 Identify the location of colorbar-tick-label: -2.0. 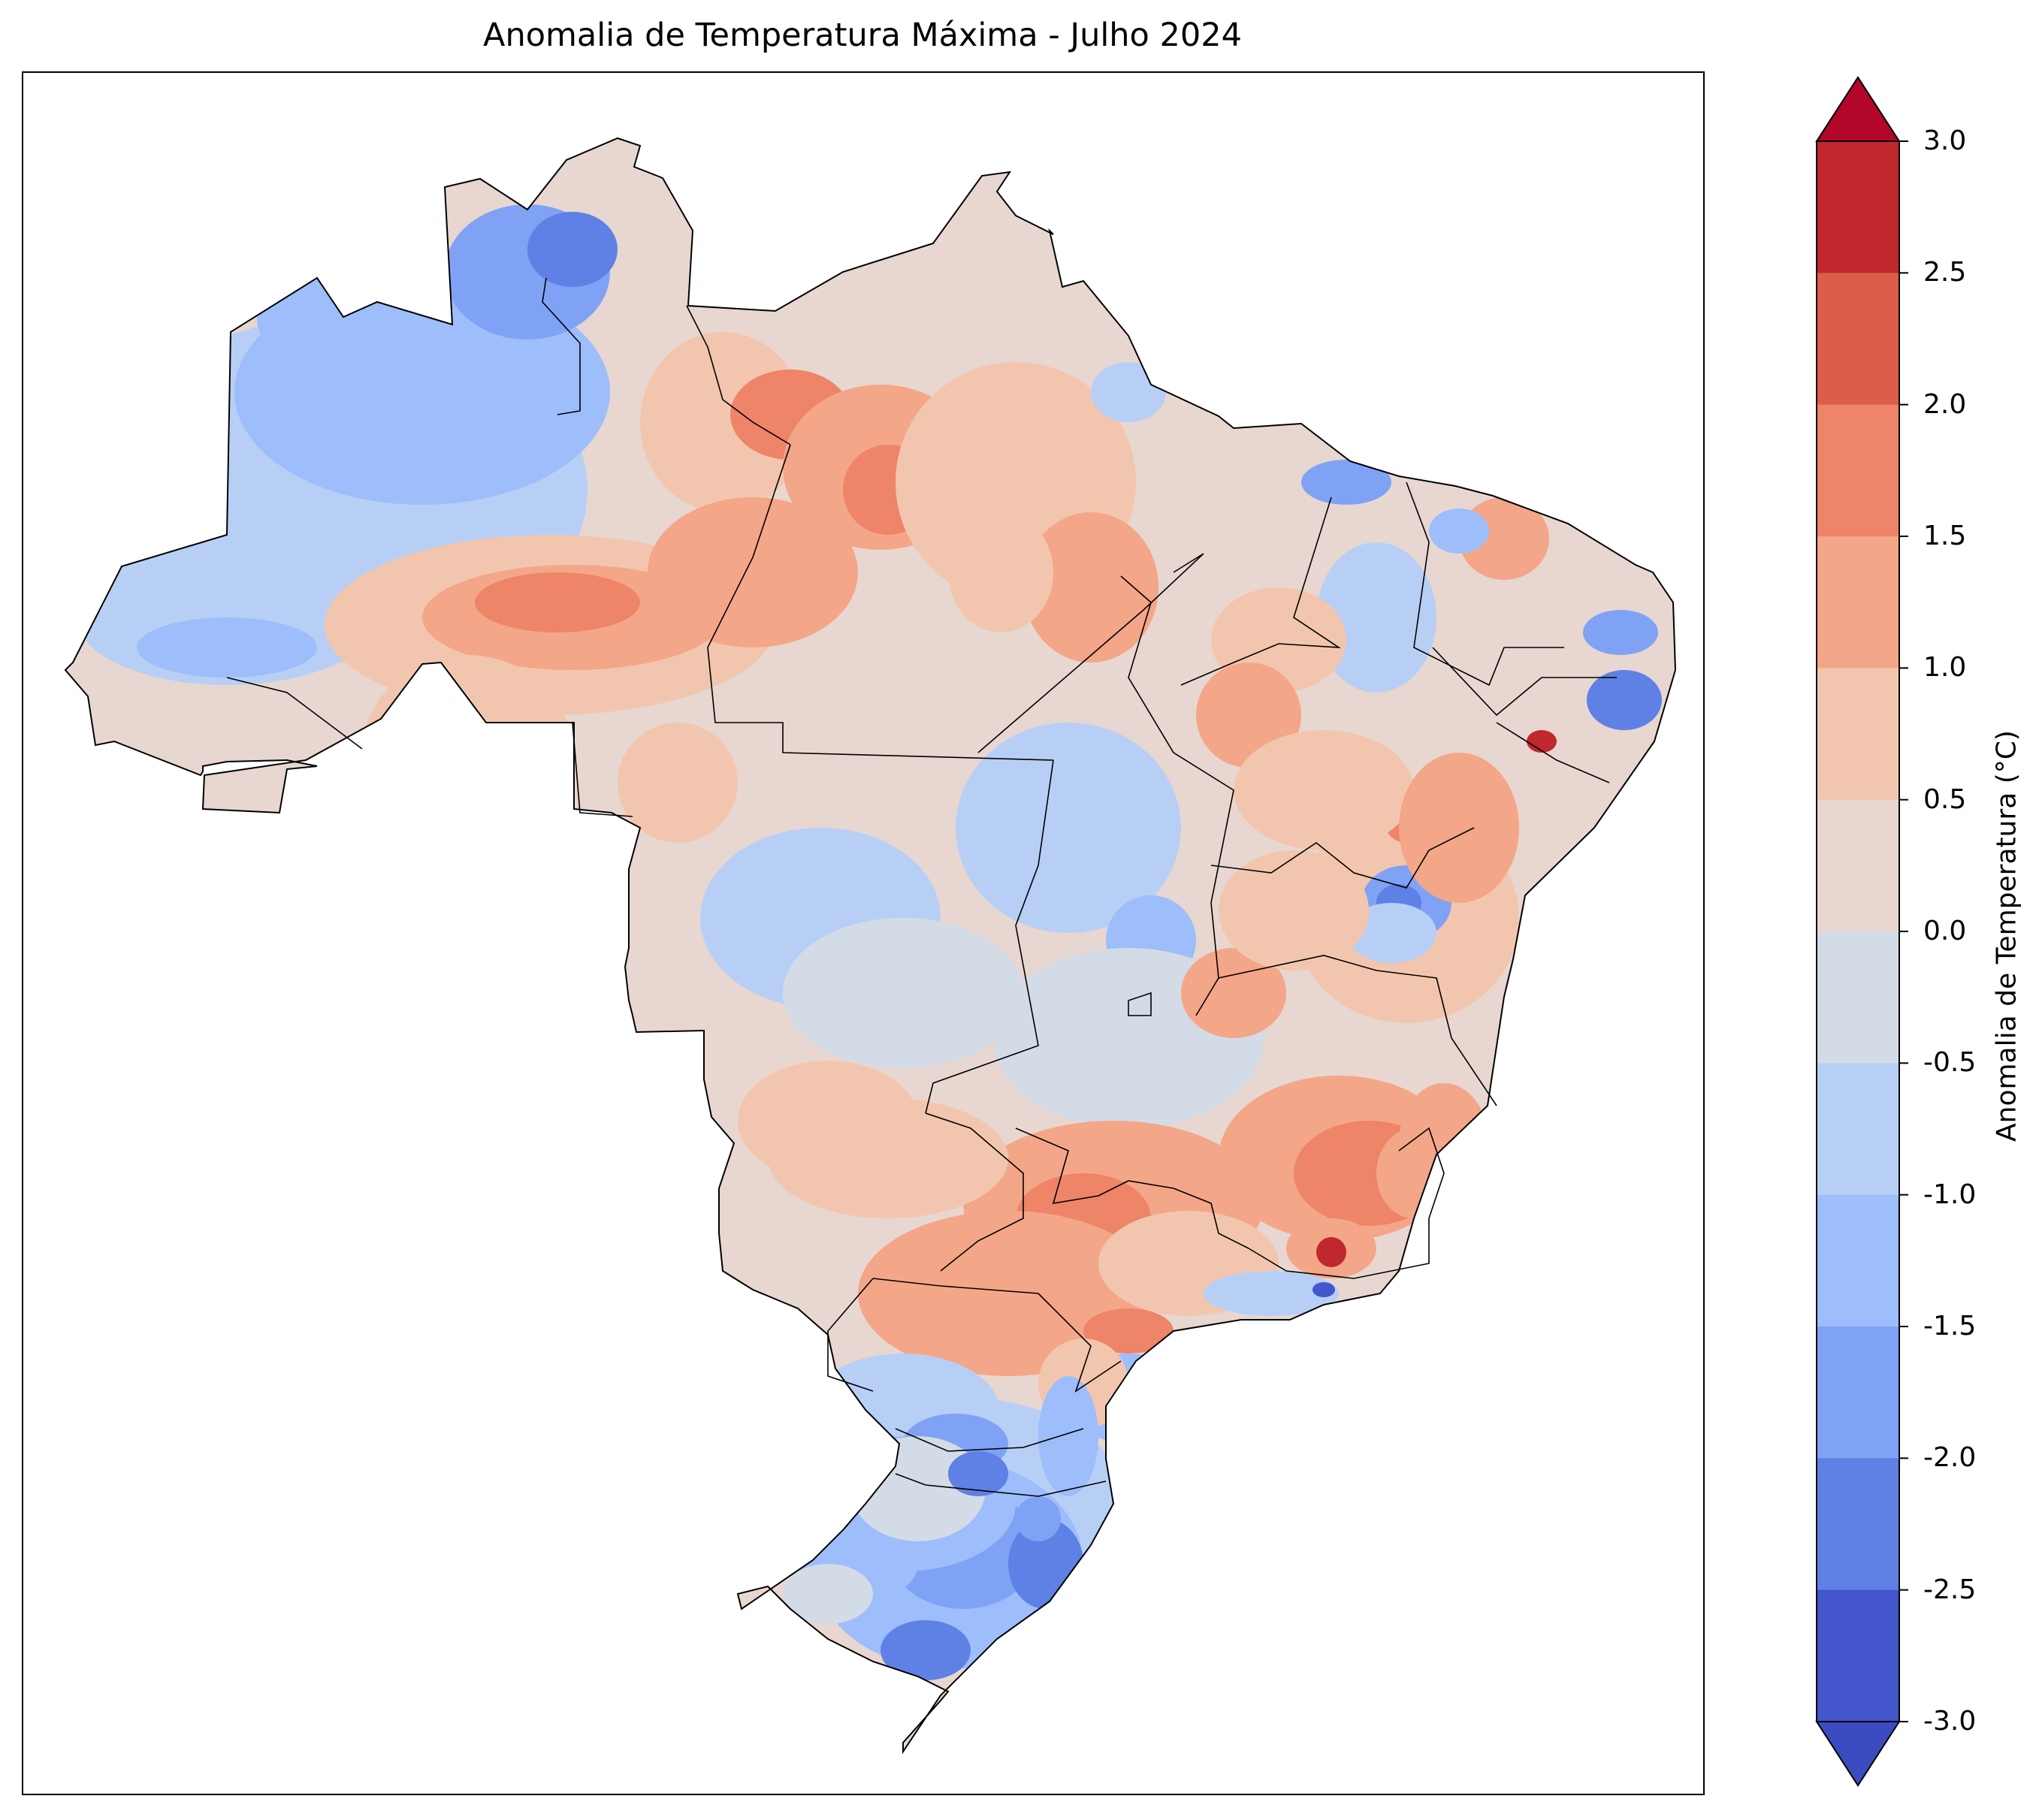
(1950, 1458).